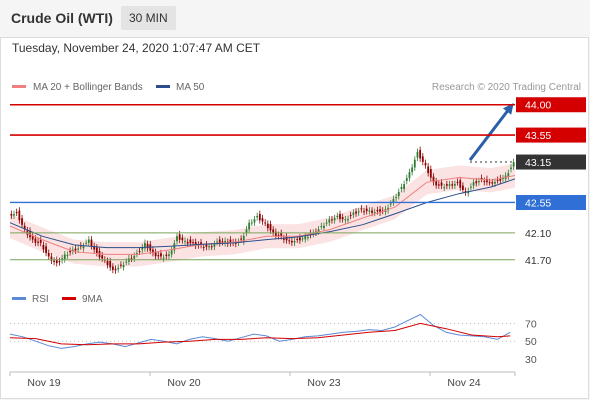 The image size is (590, 400). I want to click on level-tag-43.15, so click(551, 162).